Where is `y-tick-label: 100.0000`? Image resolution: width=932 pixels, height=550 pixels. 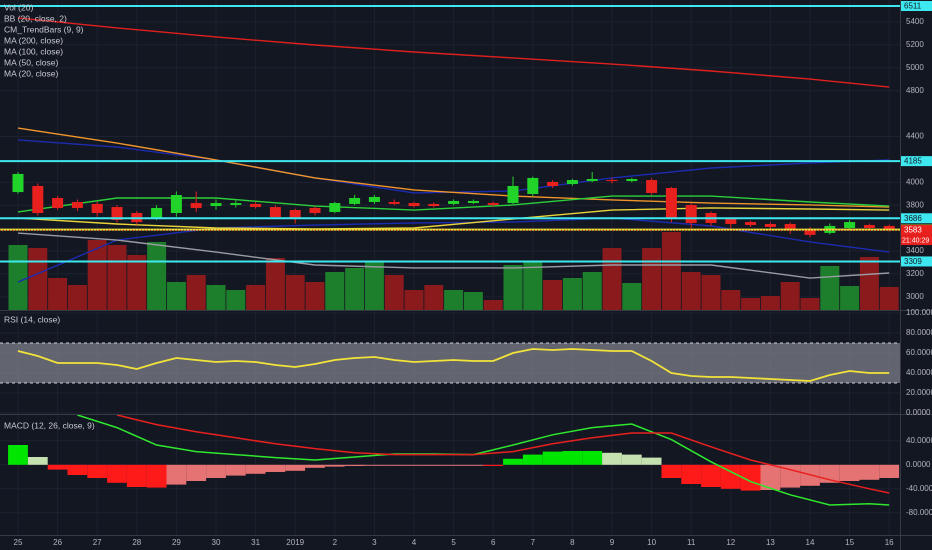 y-tick-label: 100.0000 is located at coordinates (919, 312).